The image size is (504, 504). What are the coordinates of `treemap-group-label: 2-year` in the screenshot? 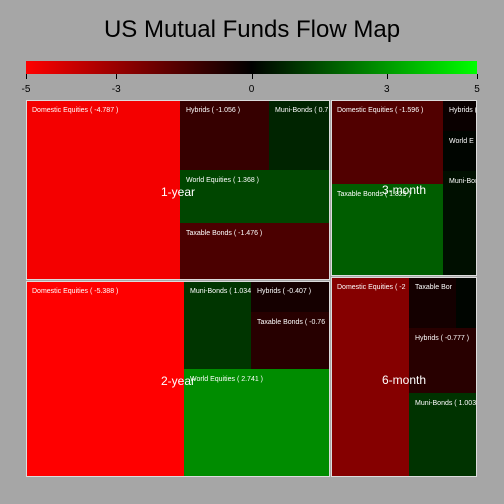 It's located at (178, 381).